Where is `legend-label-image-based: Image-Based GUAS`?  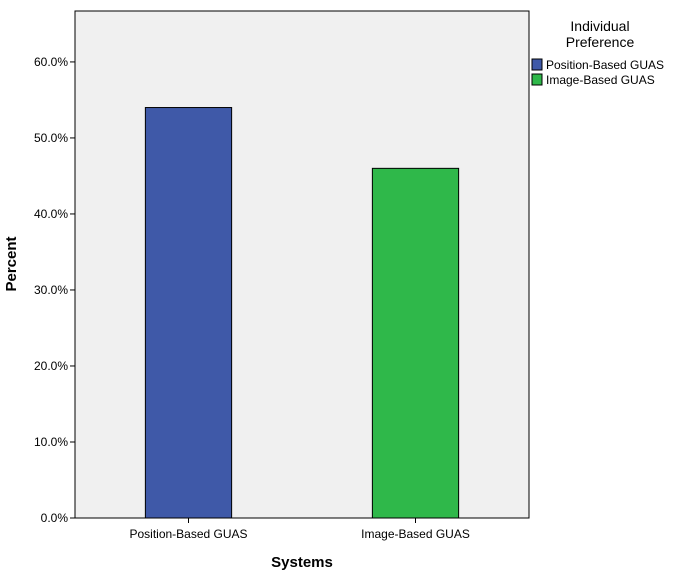
legend-label-image-based: Image-Based GUAS is located at coordinates (600, 80).